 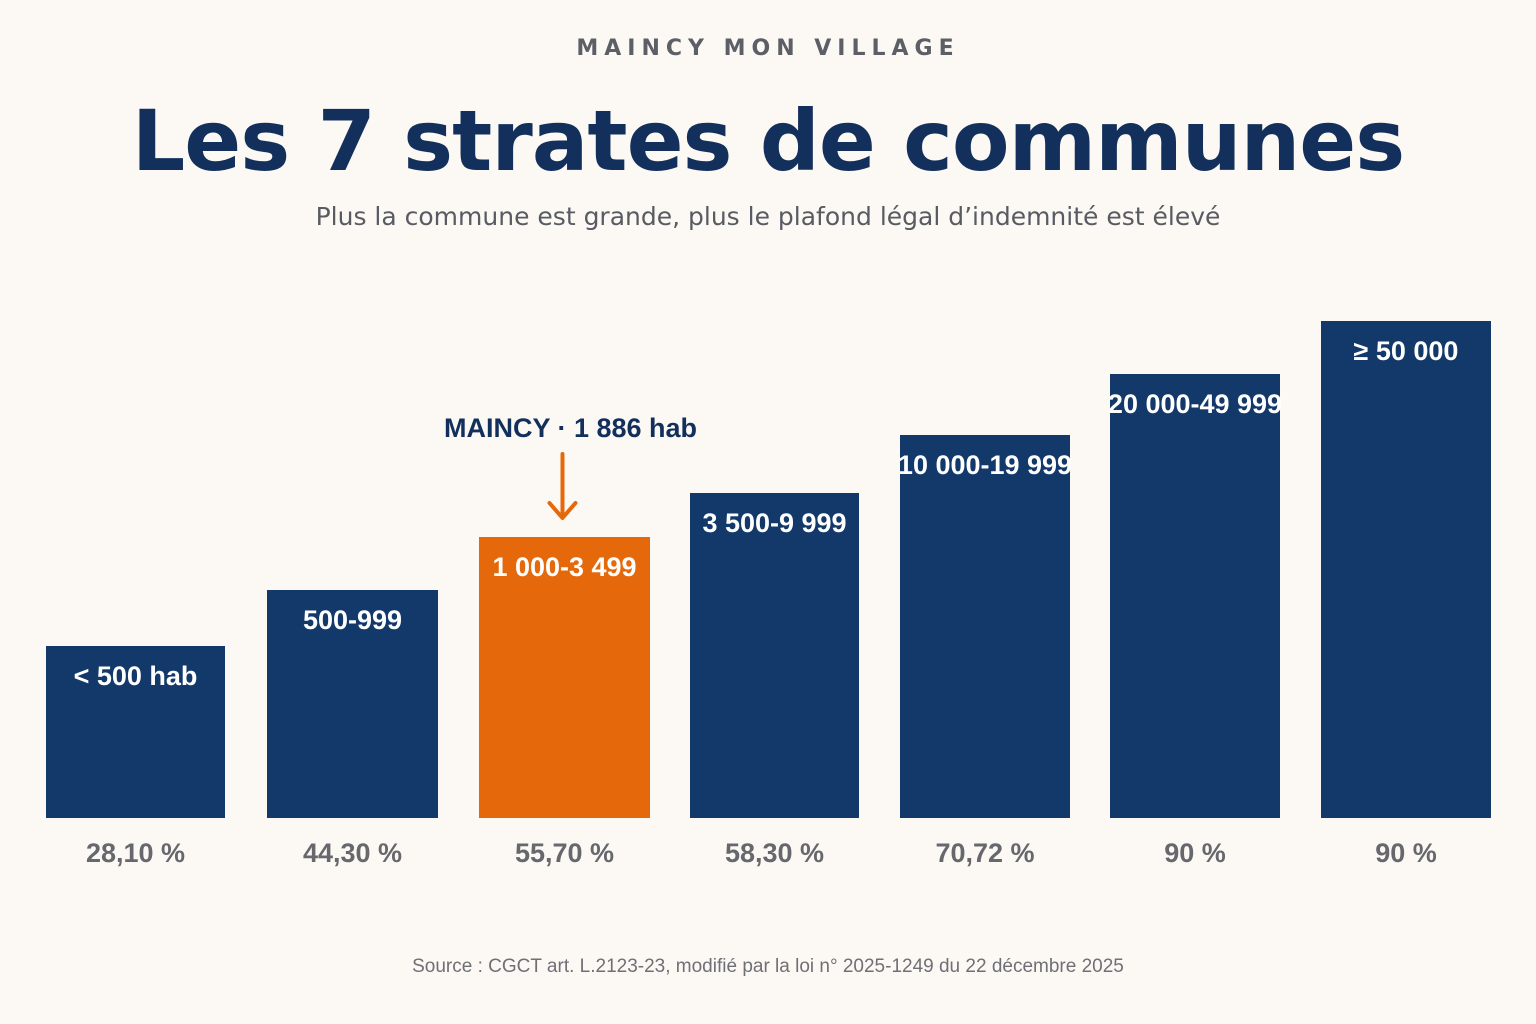 I want to click on bar-category-label: 10 000-19 999, so click(x=985, y=465).